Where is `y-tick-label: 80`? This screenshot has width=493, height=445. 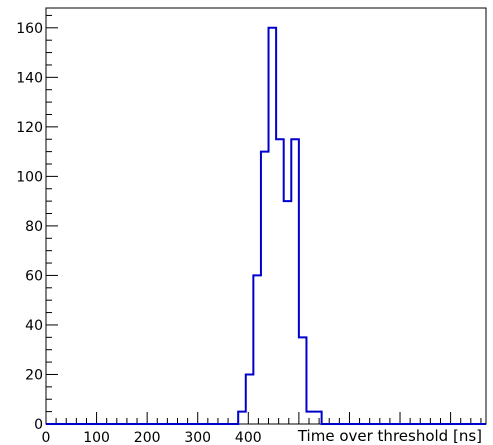 y-tick-label: 80 is located at coordinates (34, 227).